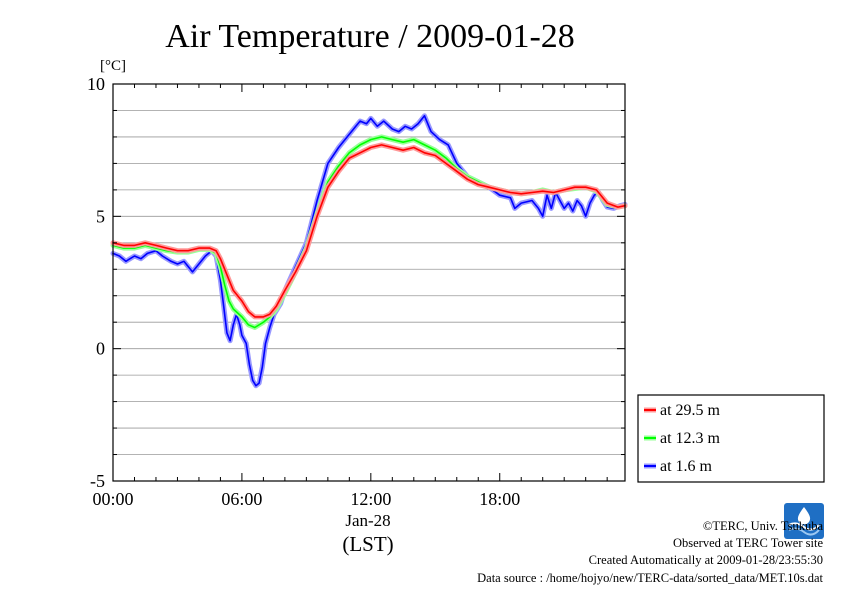  Describe the element at coordinates (690, 438) in the screenshot. I see `legend-label: at 12.3 m` at that location.